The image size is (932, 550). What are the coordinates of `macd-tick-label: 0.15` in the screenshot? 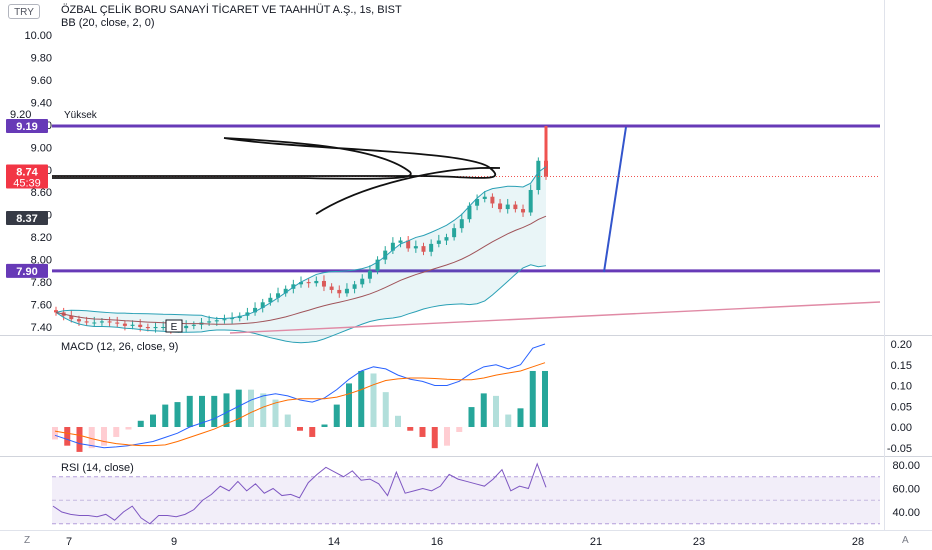 It's located at (901, 366).